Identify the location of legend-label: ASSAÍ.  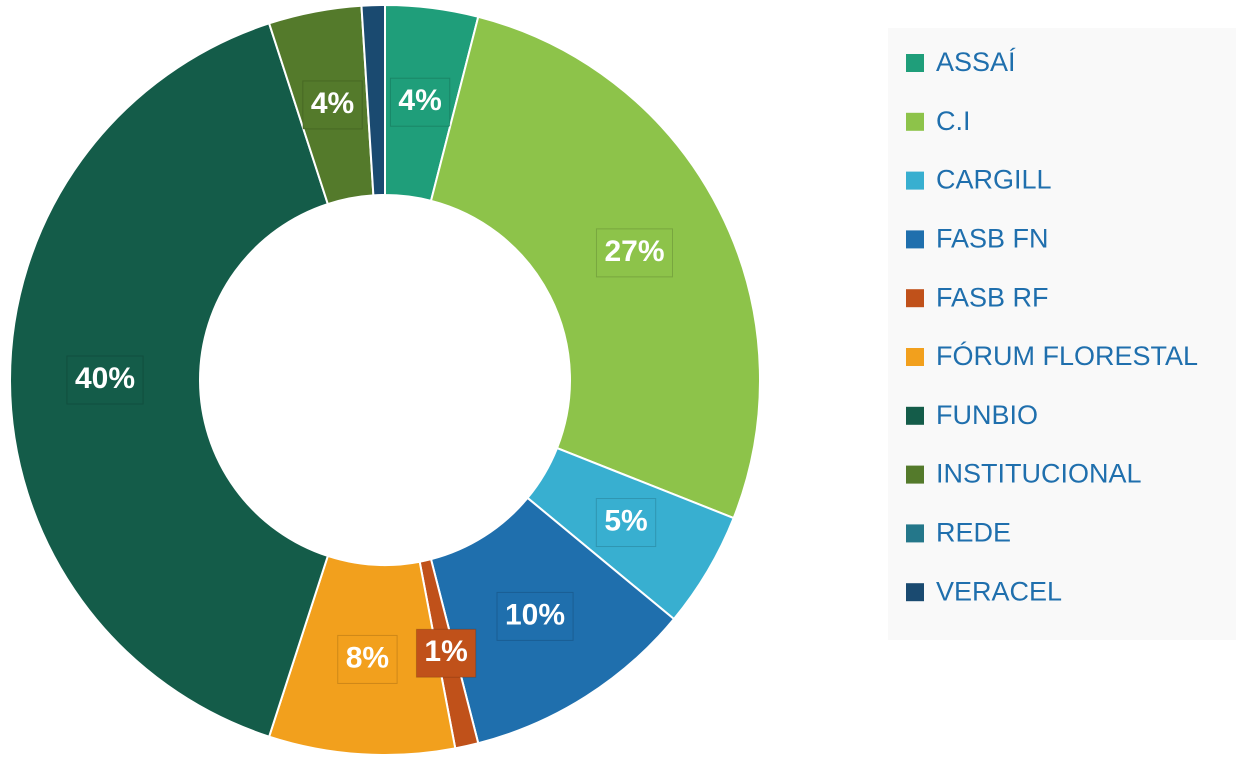
(976, 62).